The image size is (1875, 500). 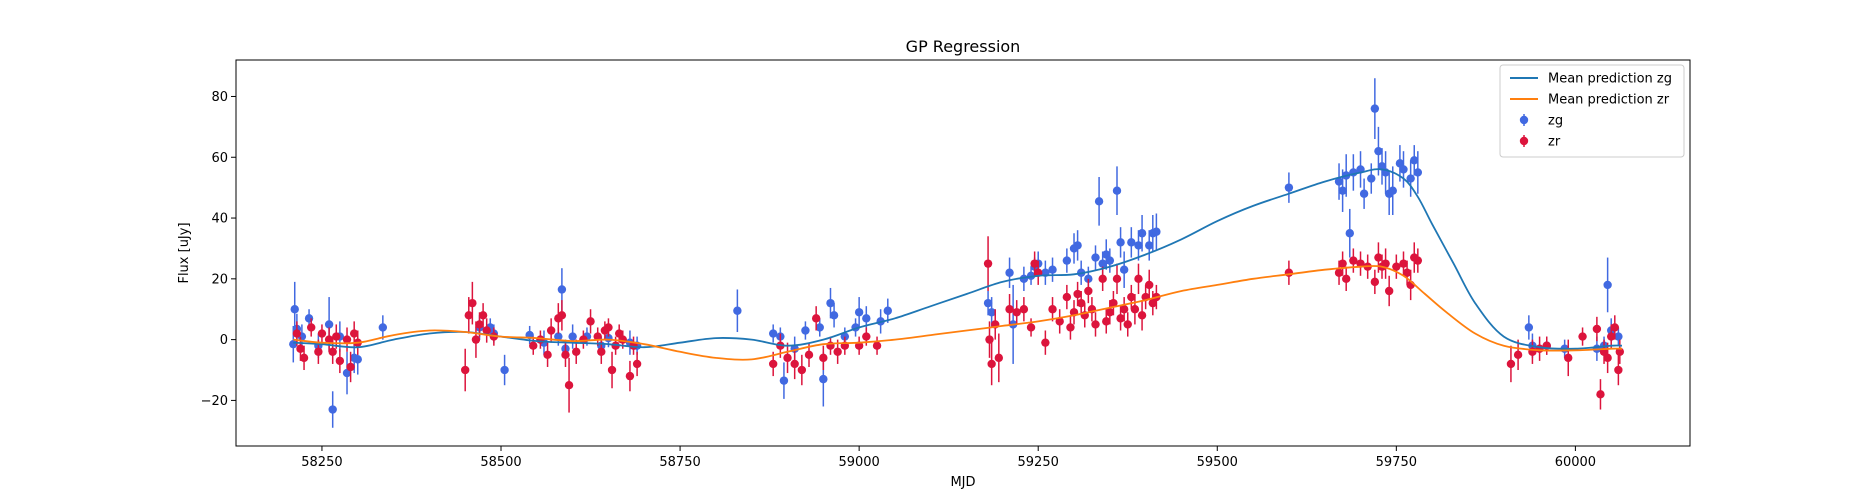 What do you see at coordinates (1555, 121) in the screenshot?
I see `legend-label: zg` at bounding box center [1555, 121].